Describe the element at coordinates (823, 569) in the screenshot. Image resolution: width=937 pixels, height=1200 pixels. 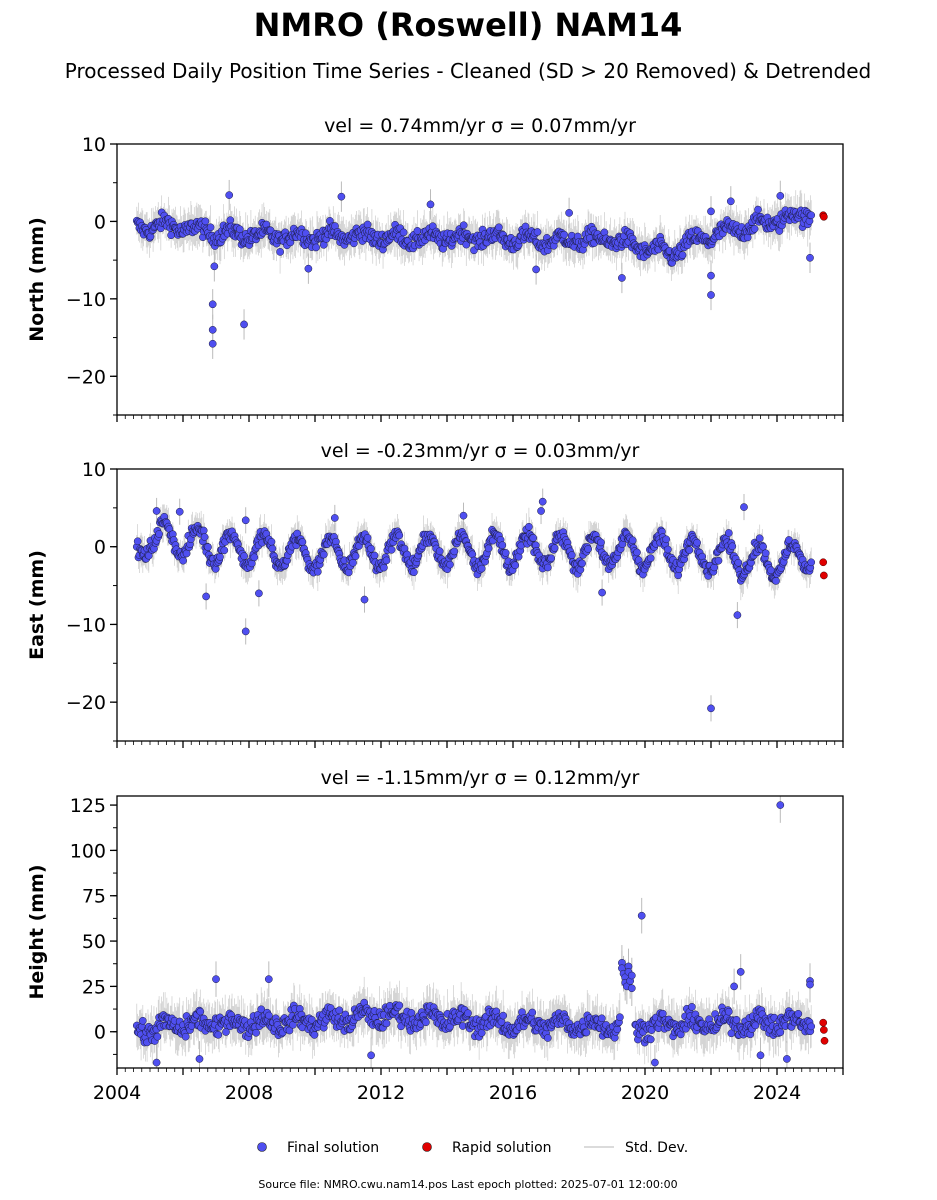
I see `panel-east-rapid-points` at that location.